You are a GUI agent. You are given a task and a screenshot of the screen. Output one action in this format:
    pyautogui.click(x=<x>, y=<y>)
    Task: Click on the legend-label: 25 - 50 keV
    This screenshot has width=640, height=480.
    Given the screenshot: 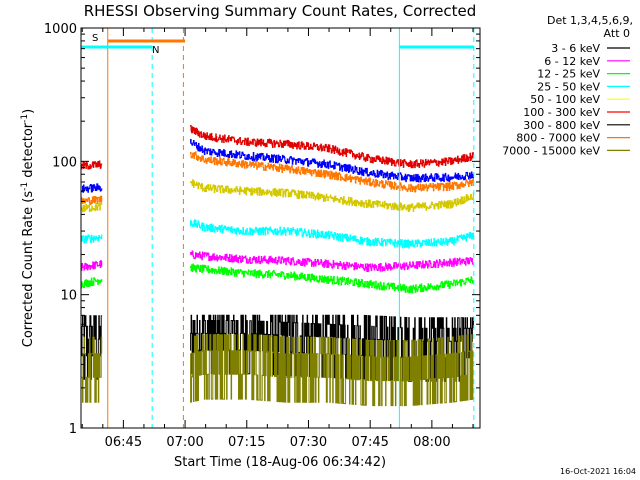 What is the action you would take?
    pyautogui.click(x=568, y=86)
    